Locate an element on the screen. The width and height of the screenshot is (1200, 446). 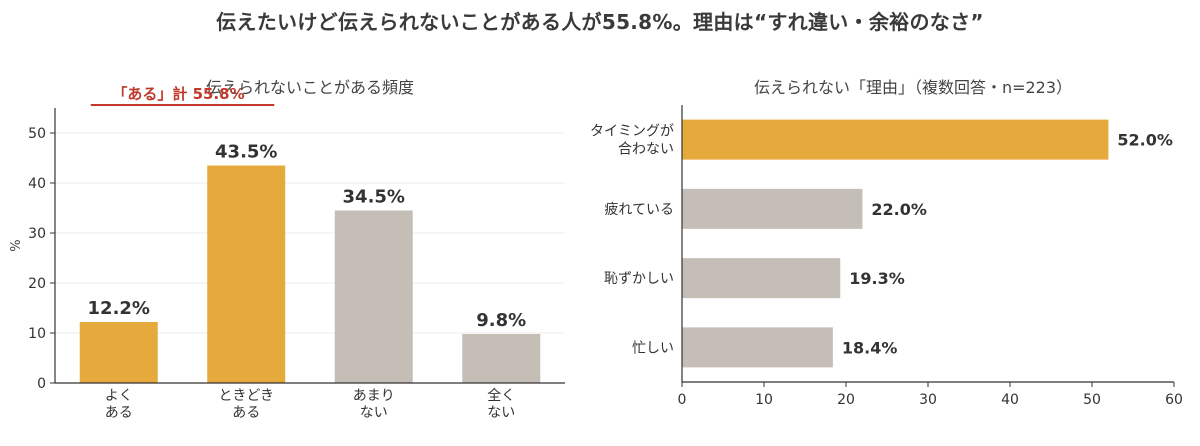
x-tick-label: 50 is located at coordinates (1092, 400).